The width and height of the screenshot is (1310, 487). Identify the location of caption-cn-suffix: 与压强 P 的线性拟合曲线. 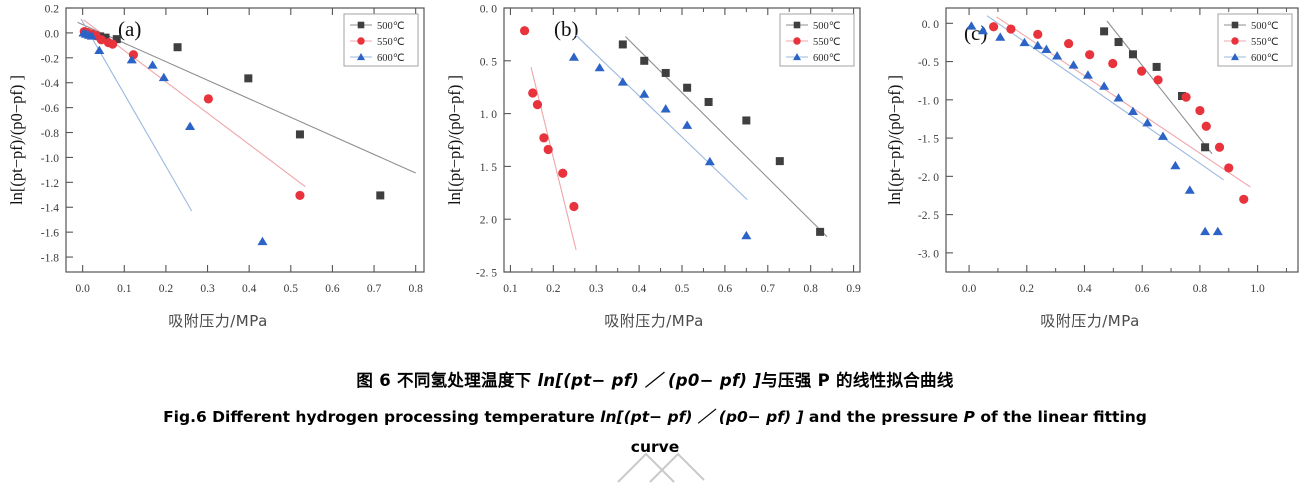
(857, 380).